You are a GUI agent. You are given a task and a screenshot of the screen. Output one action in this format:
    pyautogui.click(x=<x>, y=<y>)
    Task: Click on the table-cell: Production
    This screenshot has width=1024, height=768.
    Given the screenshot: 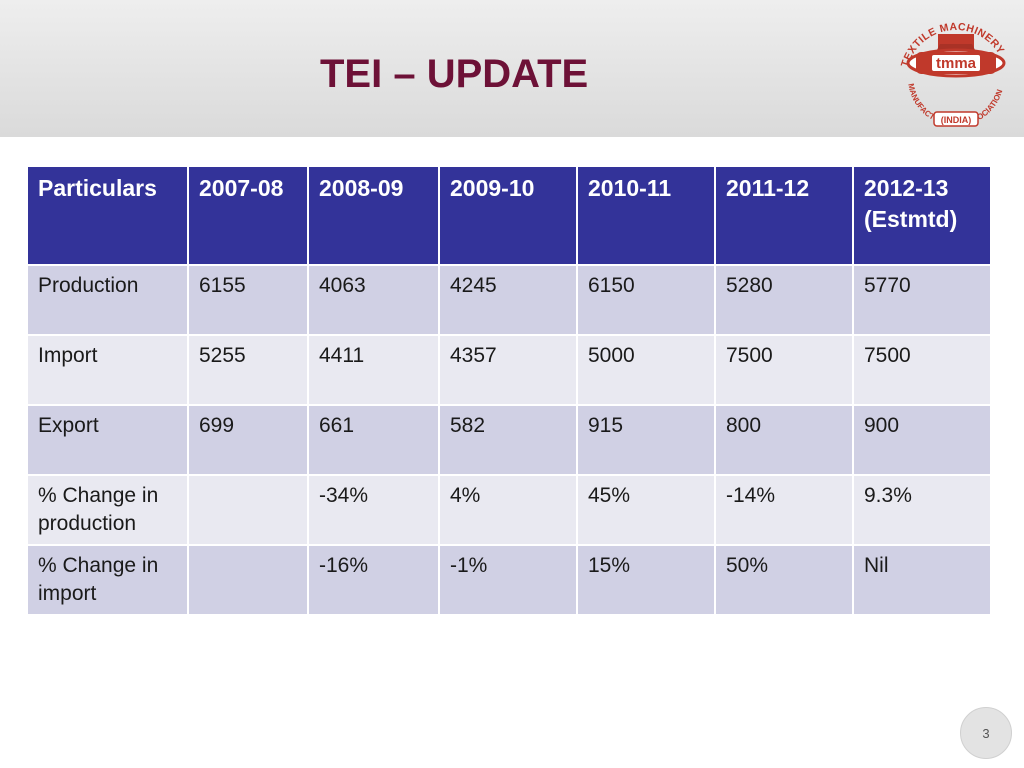 What is the action you would take?
    pyautogui.click(x=107, y=300)
    